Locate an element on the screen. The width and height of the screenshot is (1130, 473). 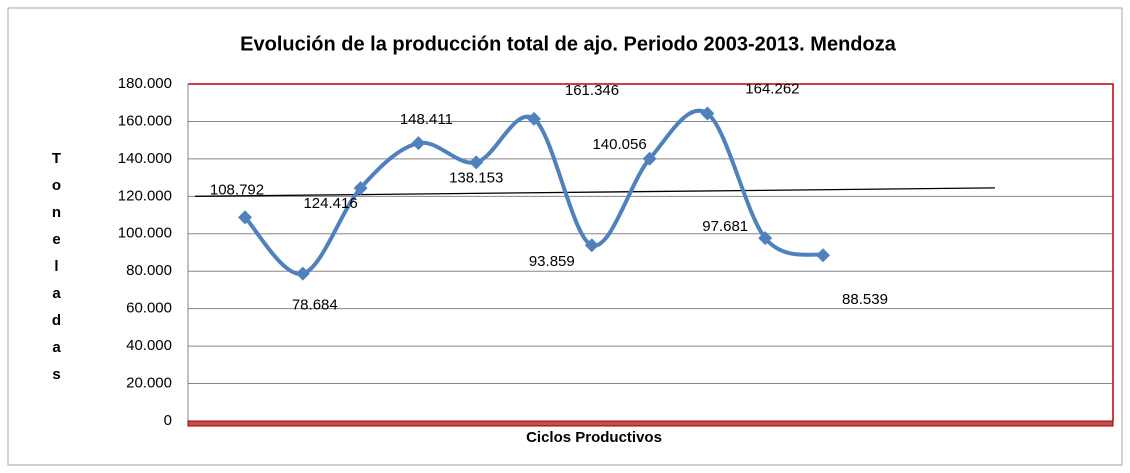
y-tick-label: 180.000 is located at coordinates (145, 83).